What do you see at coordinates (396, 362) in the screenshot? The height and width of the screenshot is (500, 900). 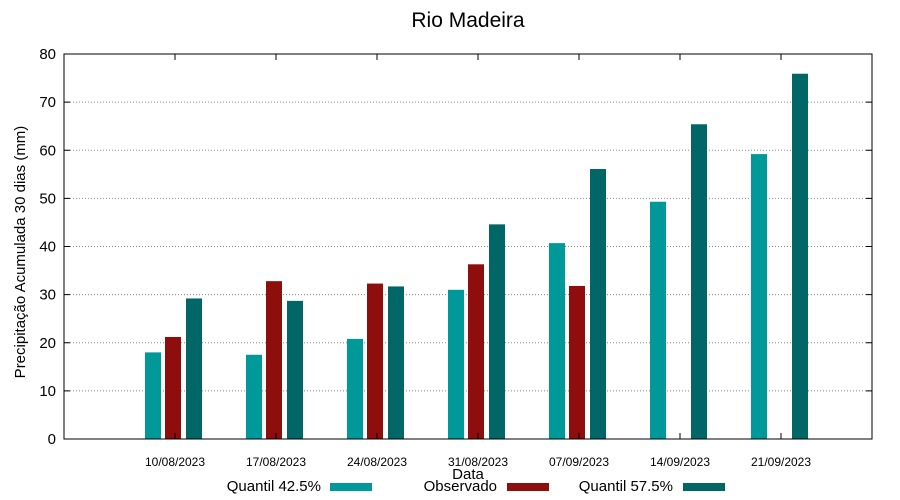 I see `bar-quantil-57-5--2` at bounding box center [396, 362].